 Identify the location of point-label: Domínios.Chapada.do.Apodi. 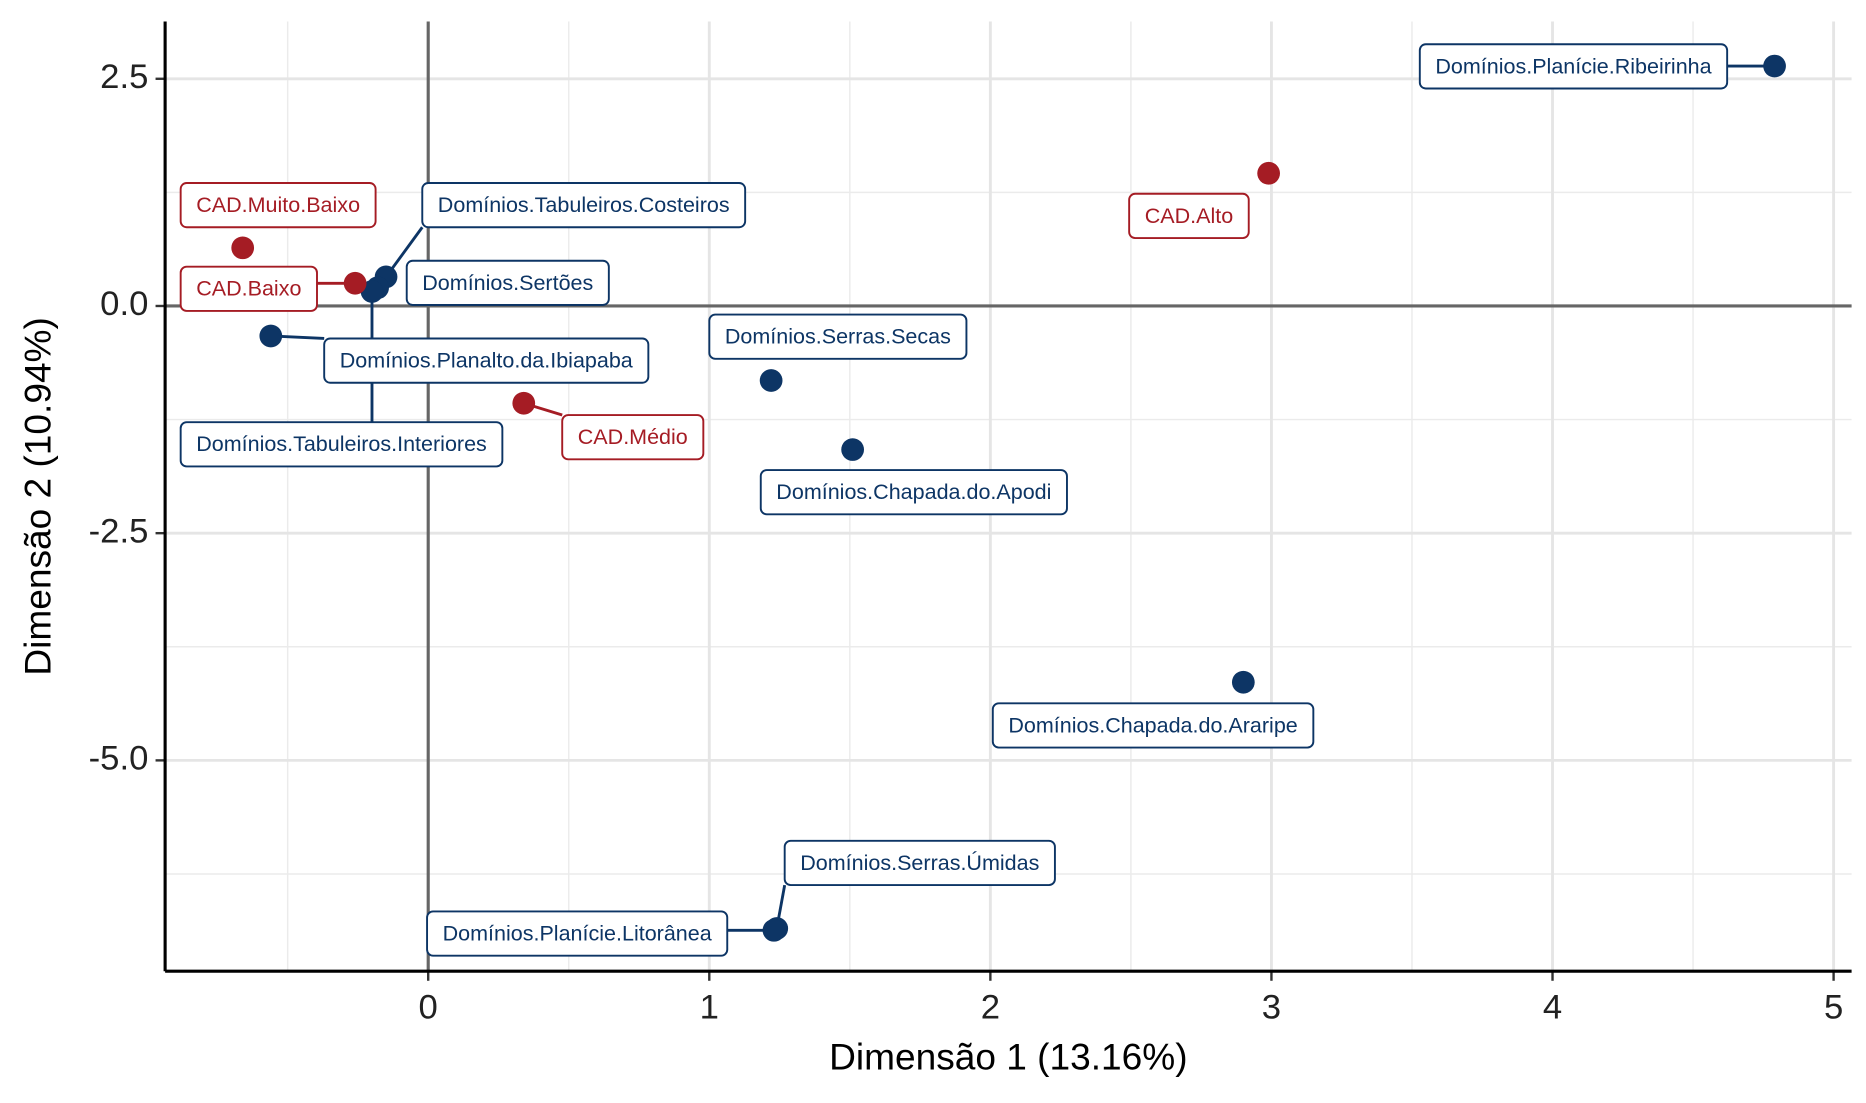
(913, 492).